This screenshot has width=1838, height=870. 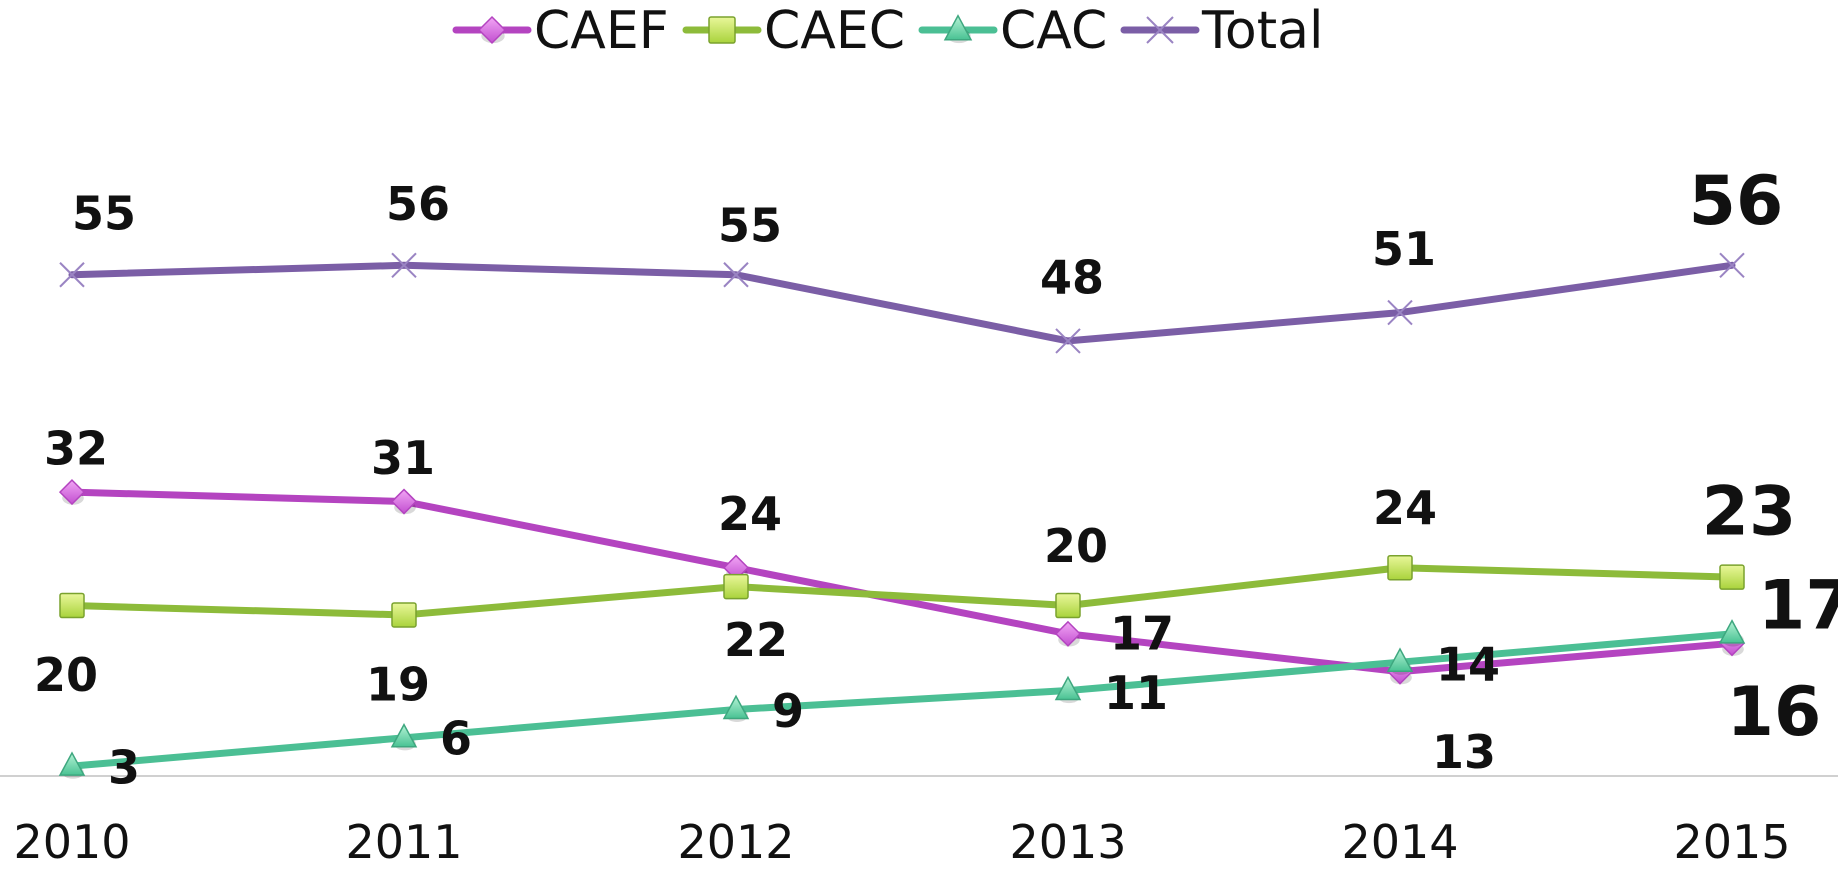 I want to click on x-tick-2014: 2014, so click(x=1399, y=842).